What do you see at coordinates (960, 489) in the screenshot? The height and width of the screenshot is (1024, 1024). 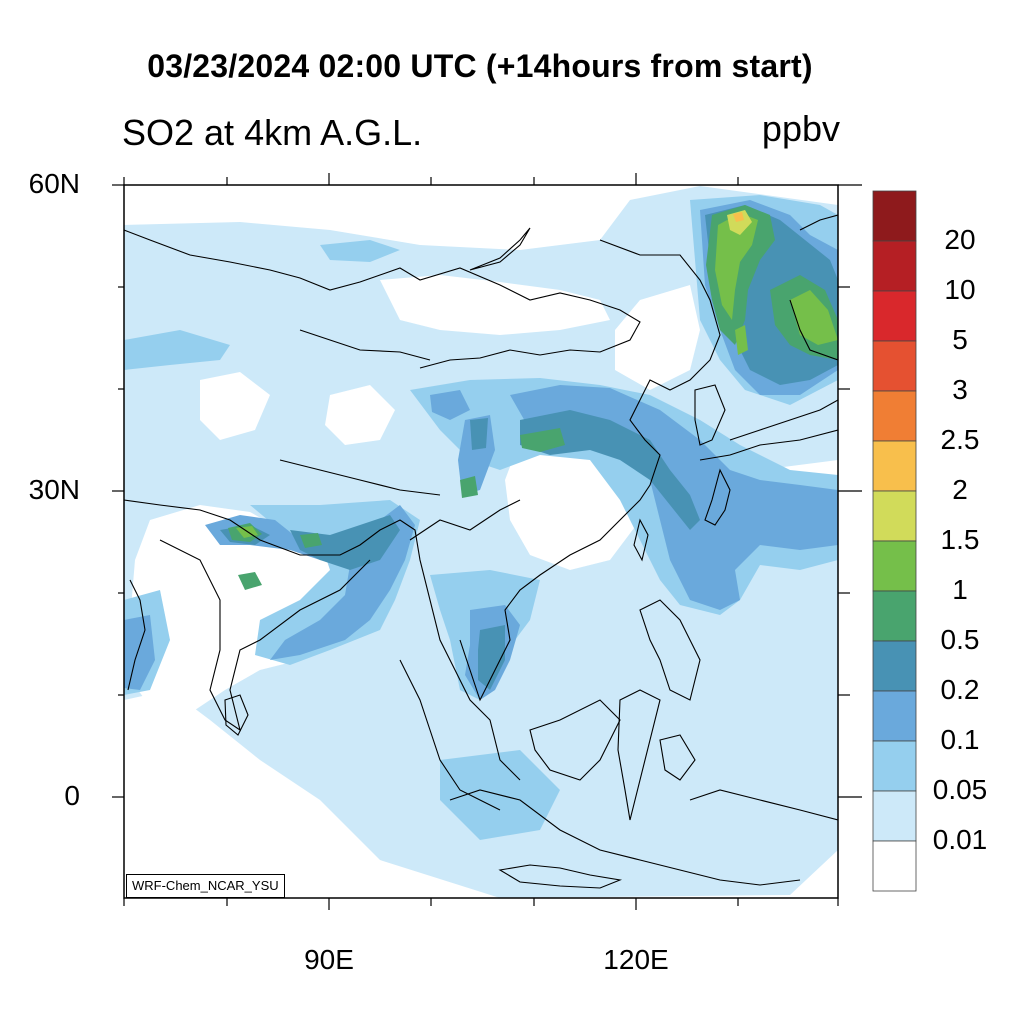 I see `colorbar-label: 2` at bounding box center [960, 489].